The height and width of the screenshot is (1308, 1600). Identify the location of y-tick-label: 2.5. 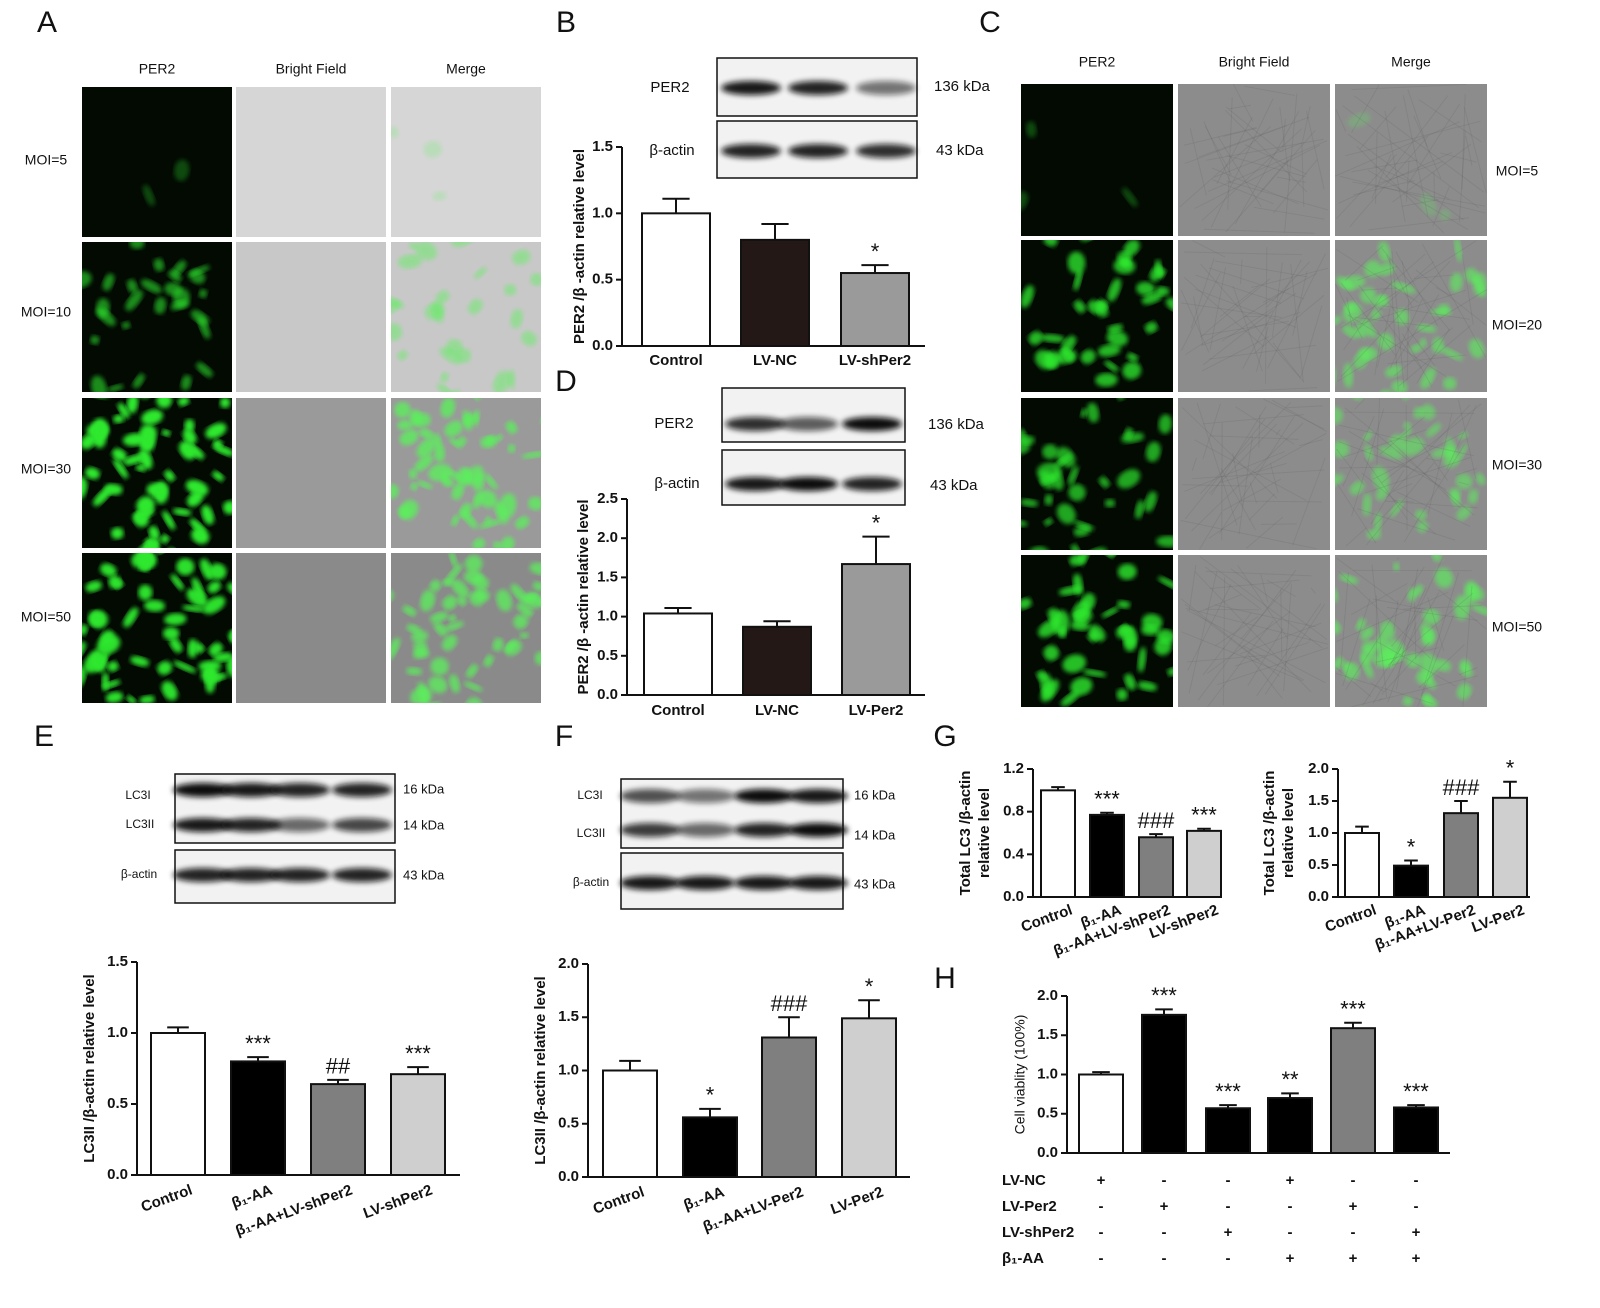
(607, 498).